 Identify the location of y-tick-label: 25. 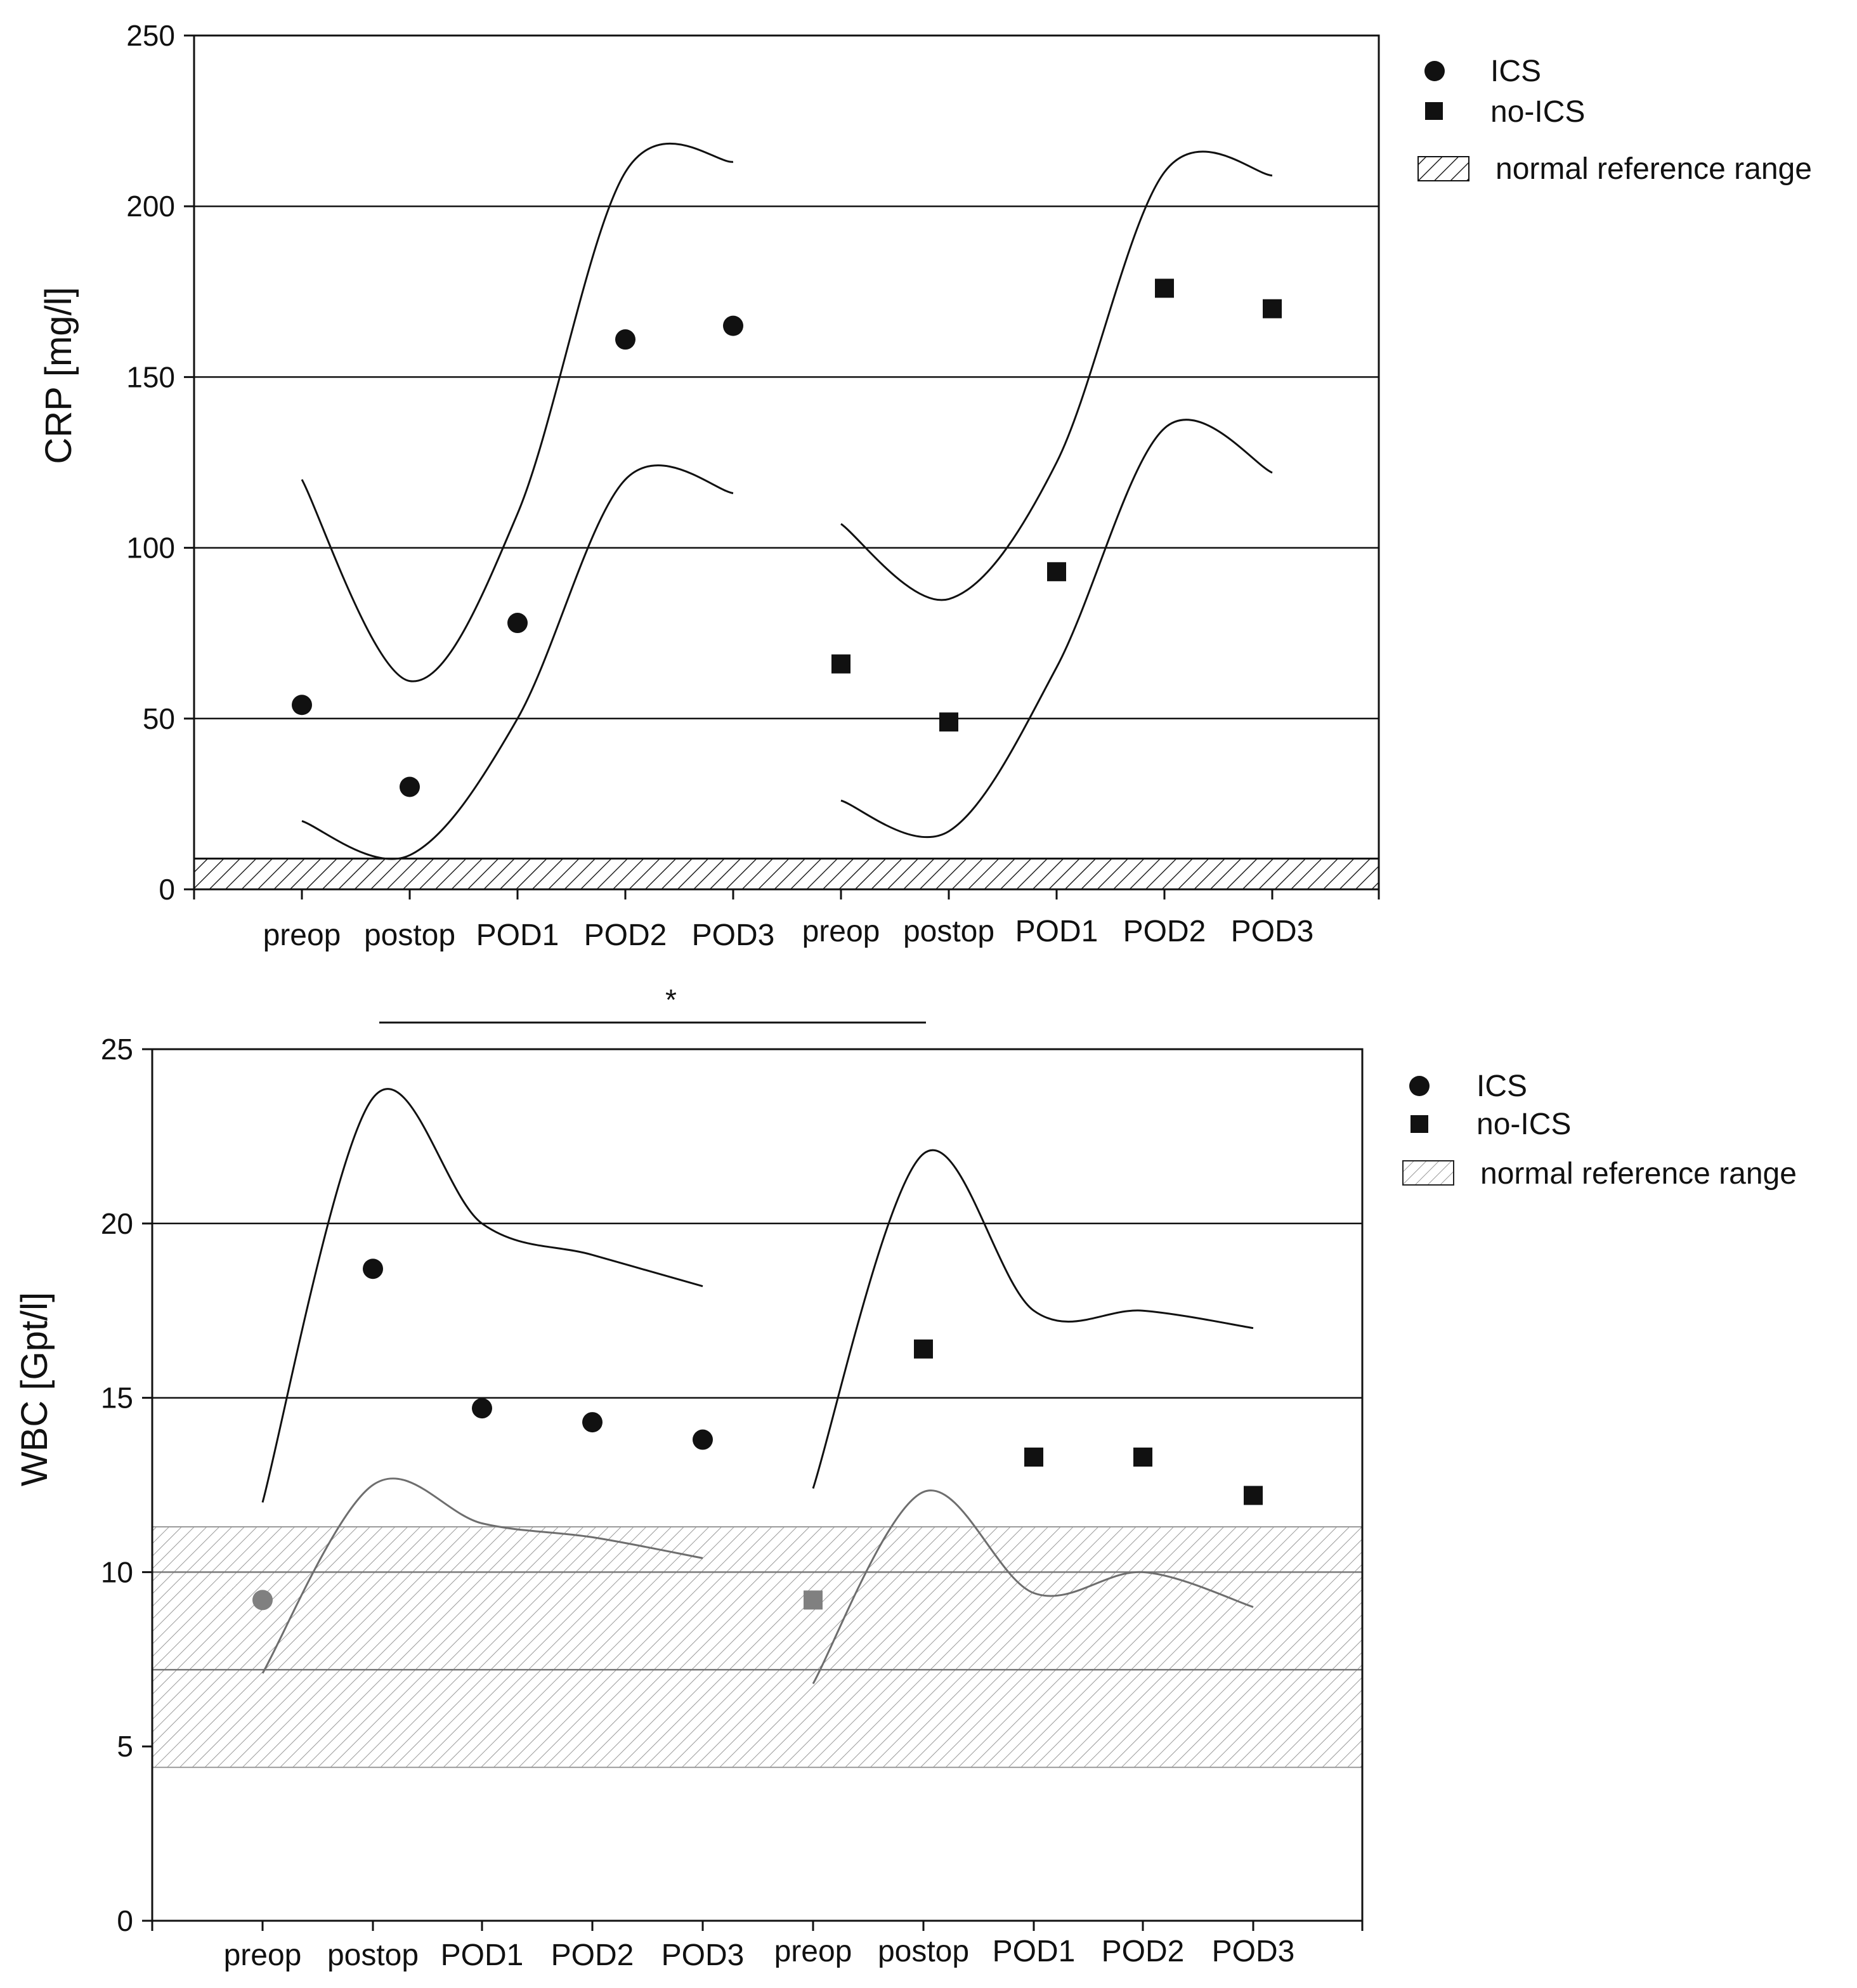
(117, 1049).